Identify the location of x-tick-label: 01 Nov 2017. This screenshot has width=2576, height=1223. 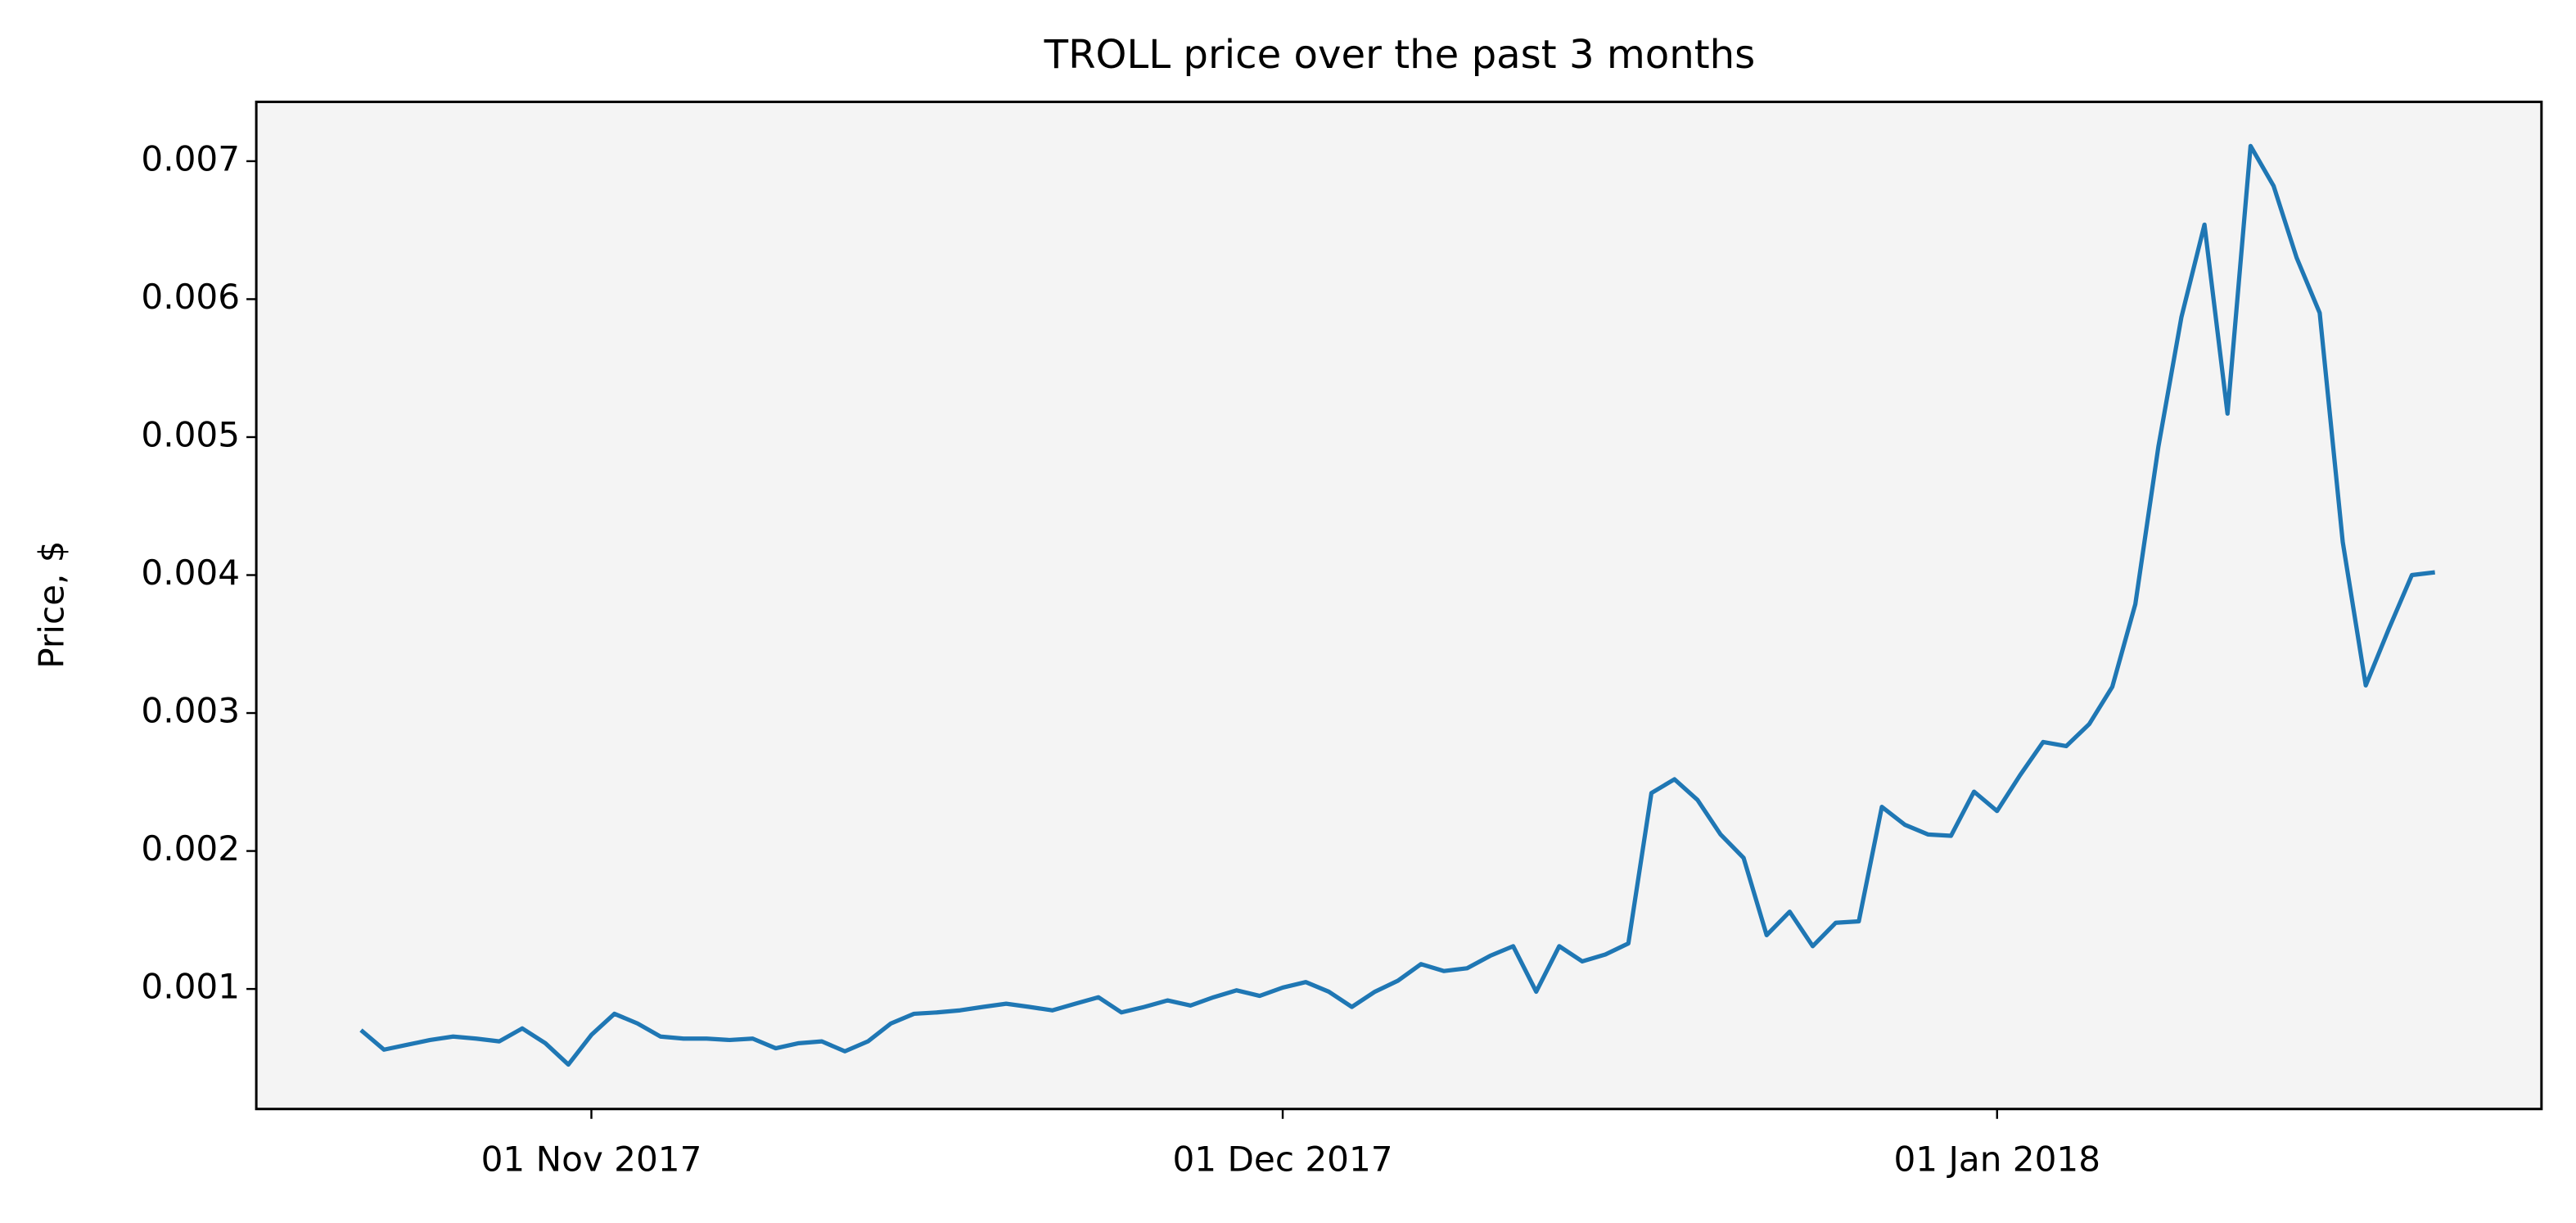
(591, 1159).